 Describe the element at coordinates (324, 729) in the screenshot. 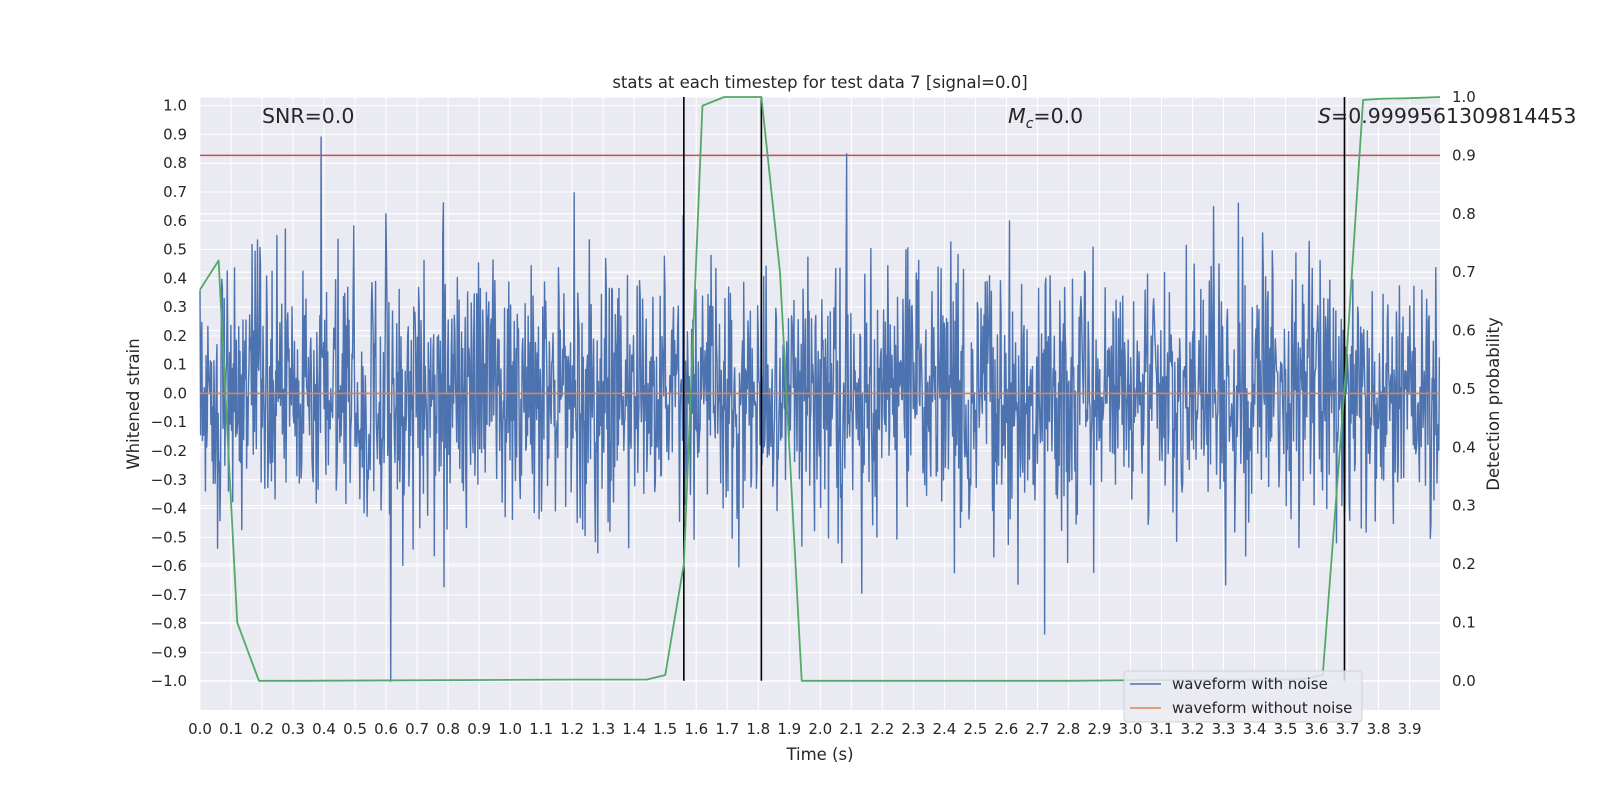

I see `x-tick-label: 0.4` at that location.